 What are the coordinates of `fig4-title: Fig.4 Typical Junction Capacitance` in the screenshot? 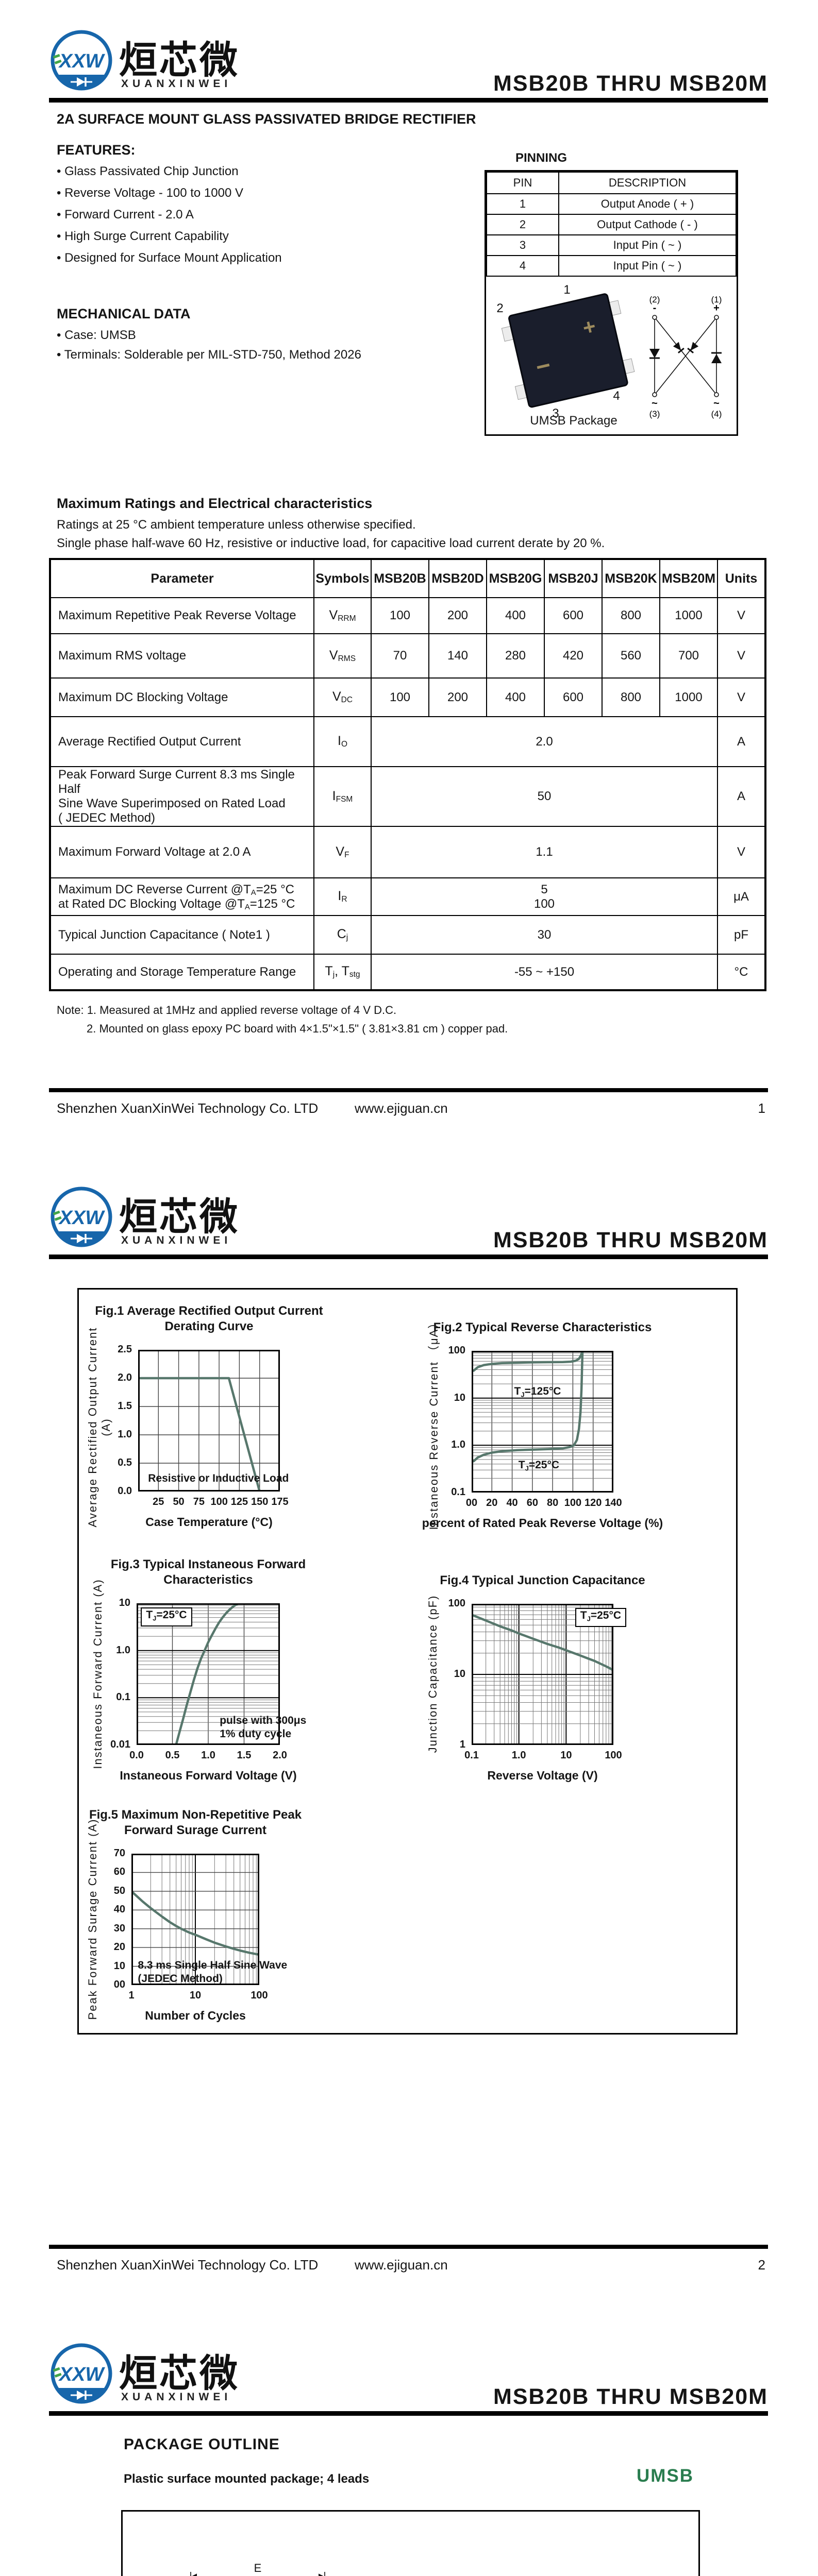 It's located at (542, 1580).